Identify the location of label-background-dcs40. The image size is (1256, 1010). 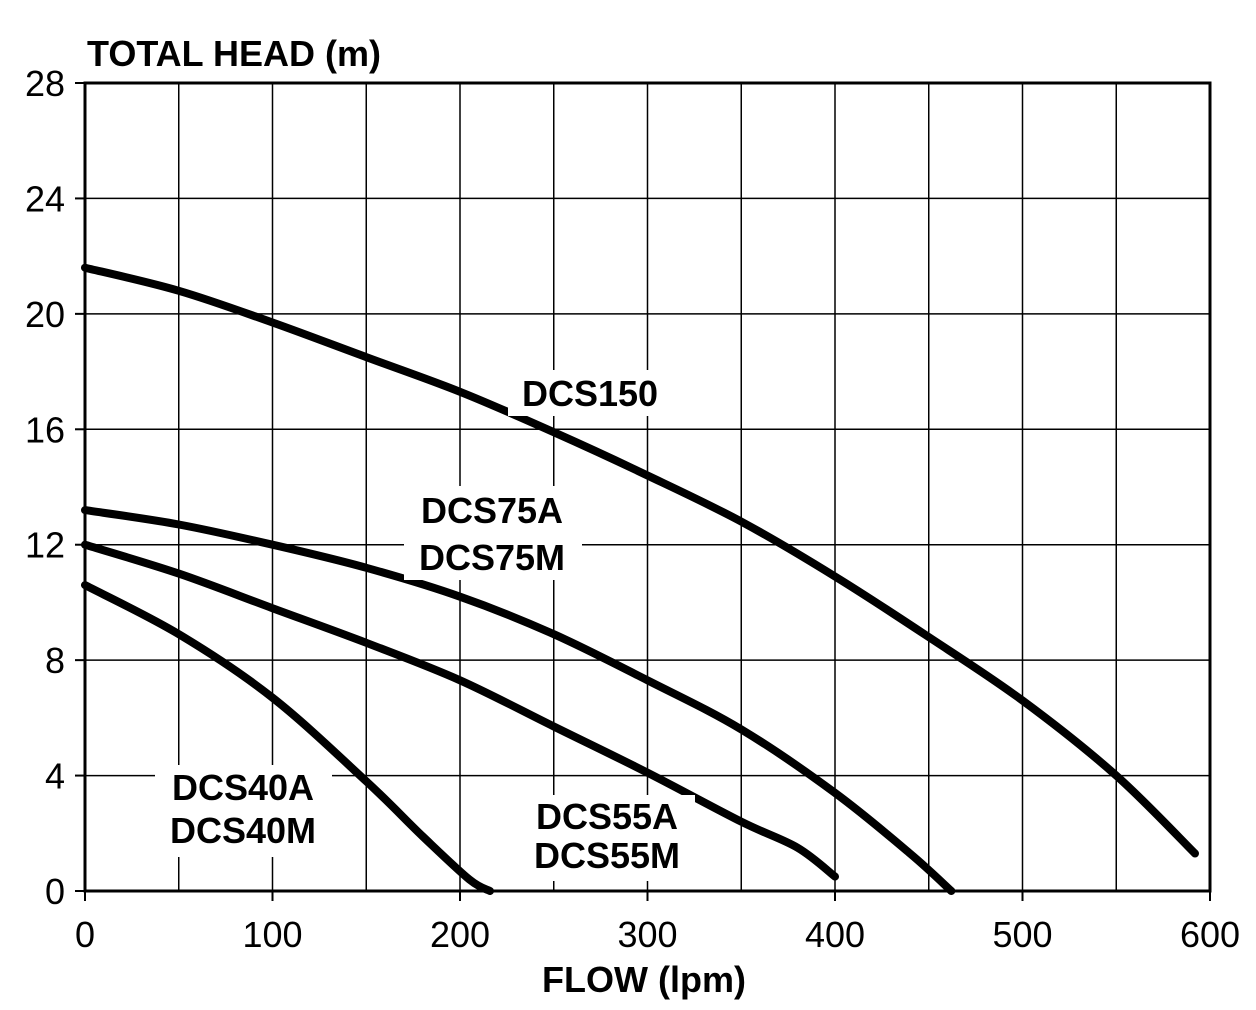
(243, 811).